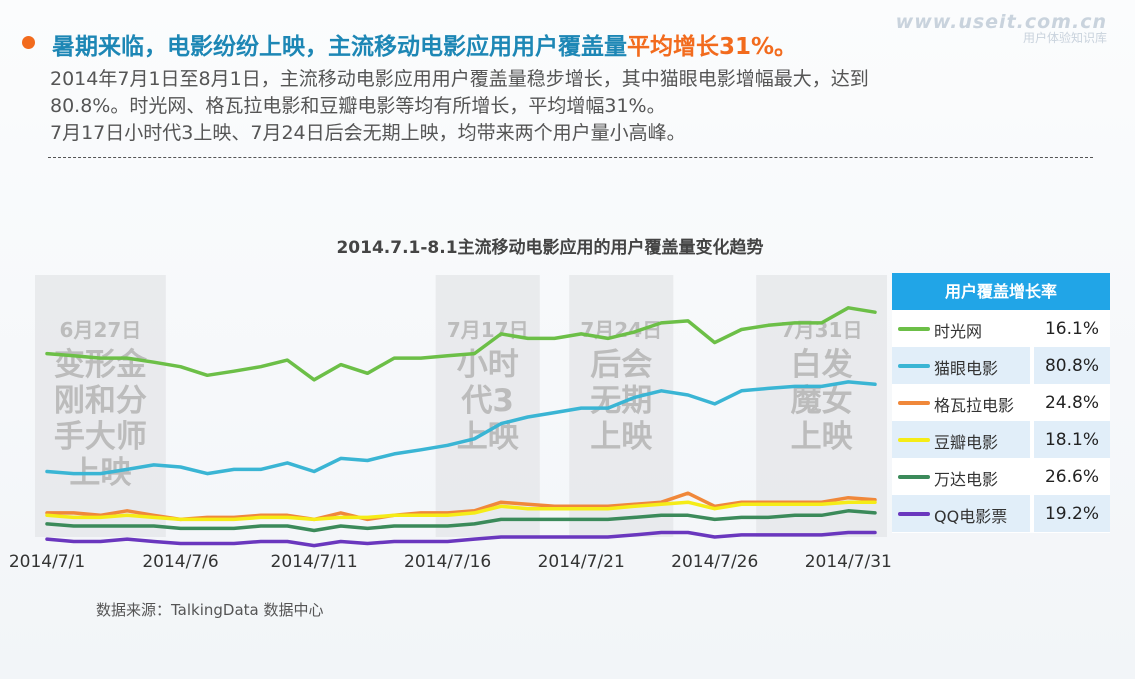 The image size is (1135, 679). What do you see at coordinates (314, 562) in the screenshot?
I see `x-tick-label: 2014/7/11` at bounding box center [314, 562].